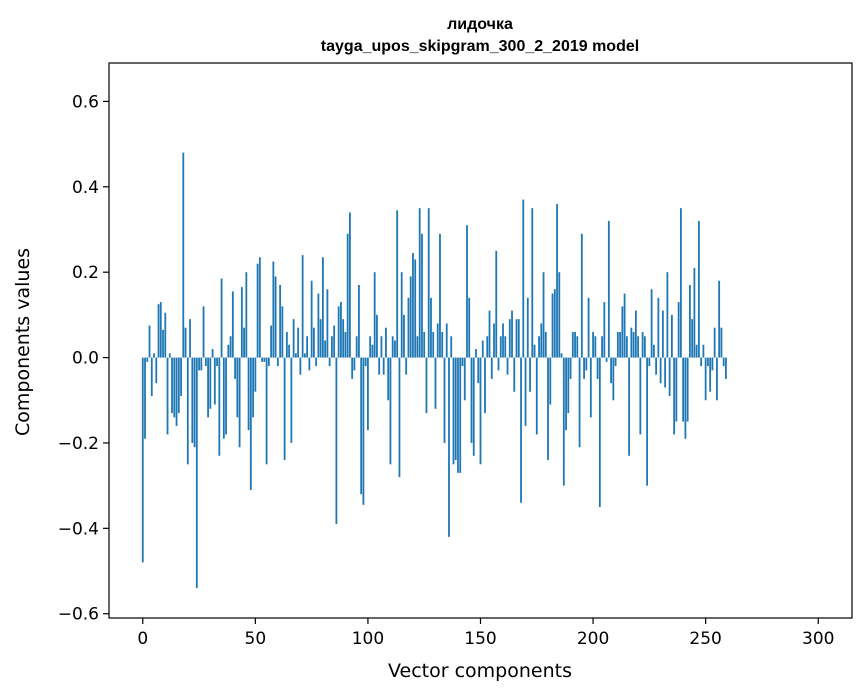 This screenshot has height=696, width=867. I want to click on y-tick-label: −0.2, so click(78, 444).